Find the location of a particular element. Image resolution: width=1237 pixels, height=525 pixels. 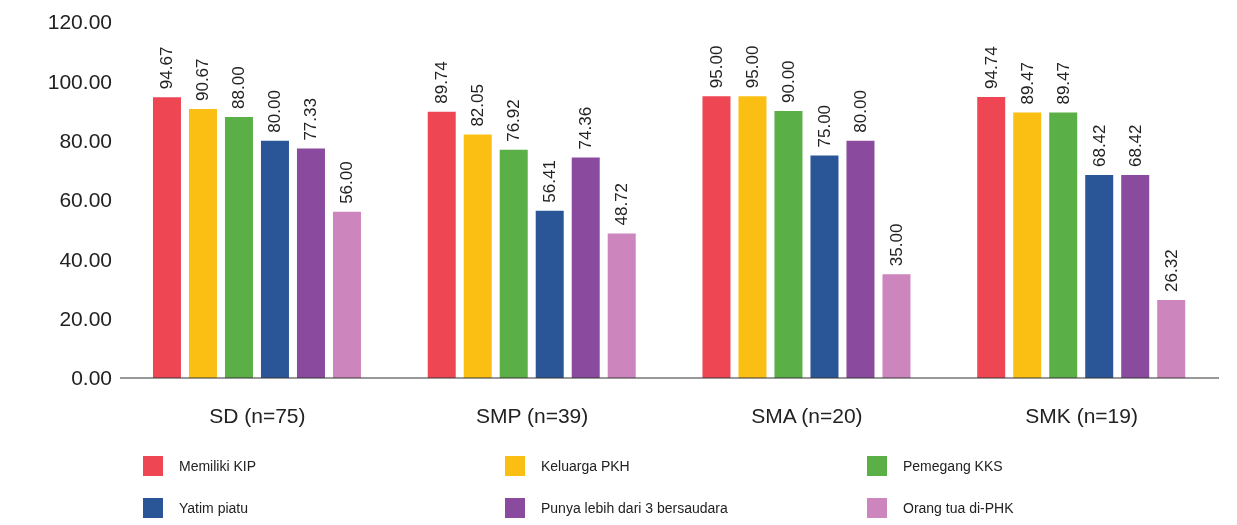

y-tick-label: 40.00 is located at coordinates (85, 259).